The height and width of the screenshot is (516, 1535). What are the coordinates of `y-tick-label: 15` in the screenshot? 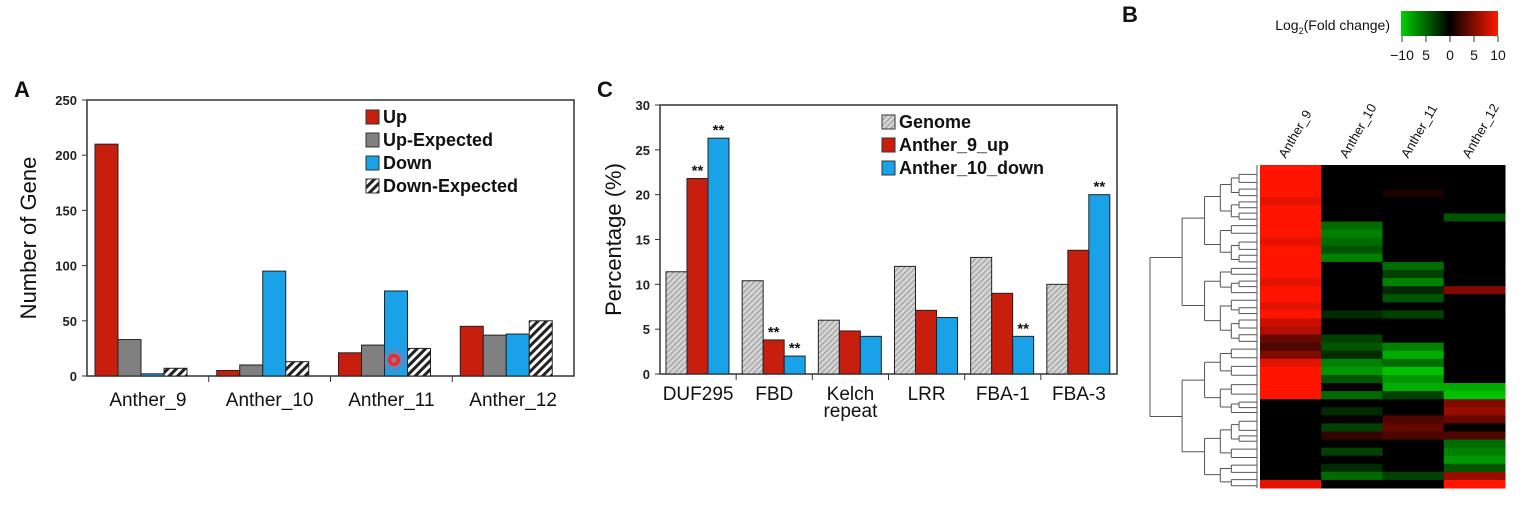 It's located at (643, 240).